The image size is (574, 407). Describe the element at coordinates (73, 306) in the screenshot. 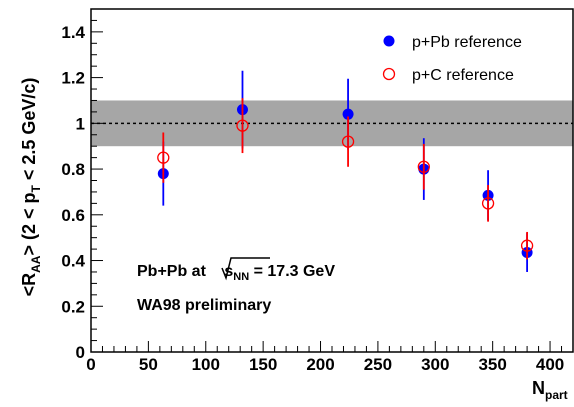

I see `y-tick-label: 0.2` at that location.